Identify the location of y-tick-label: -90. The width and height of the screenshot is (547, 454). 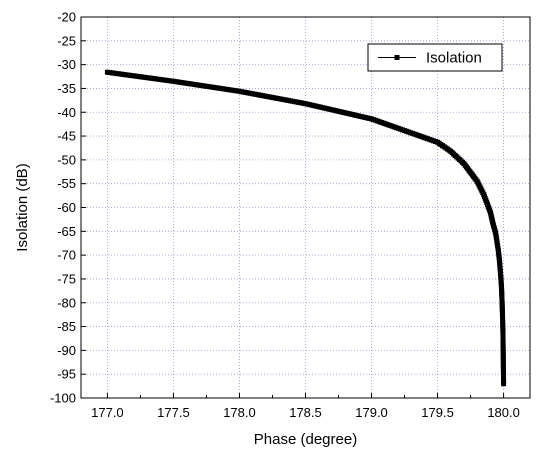
(66, 350).